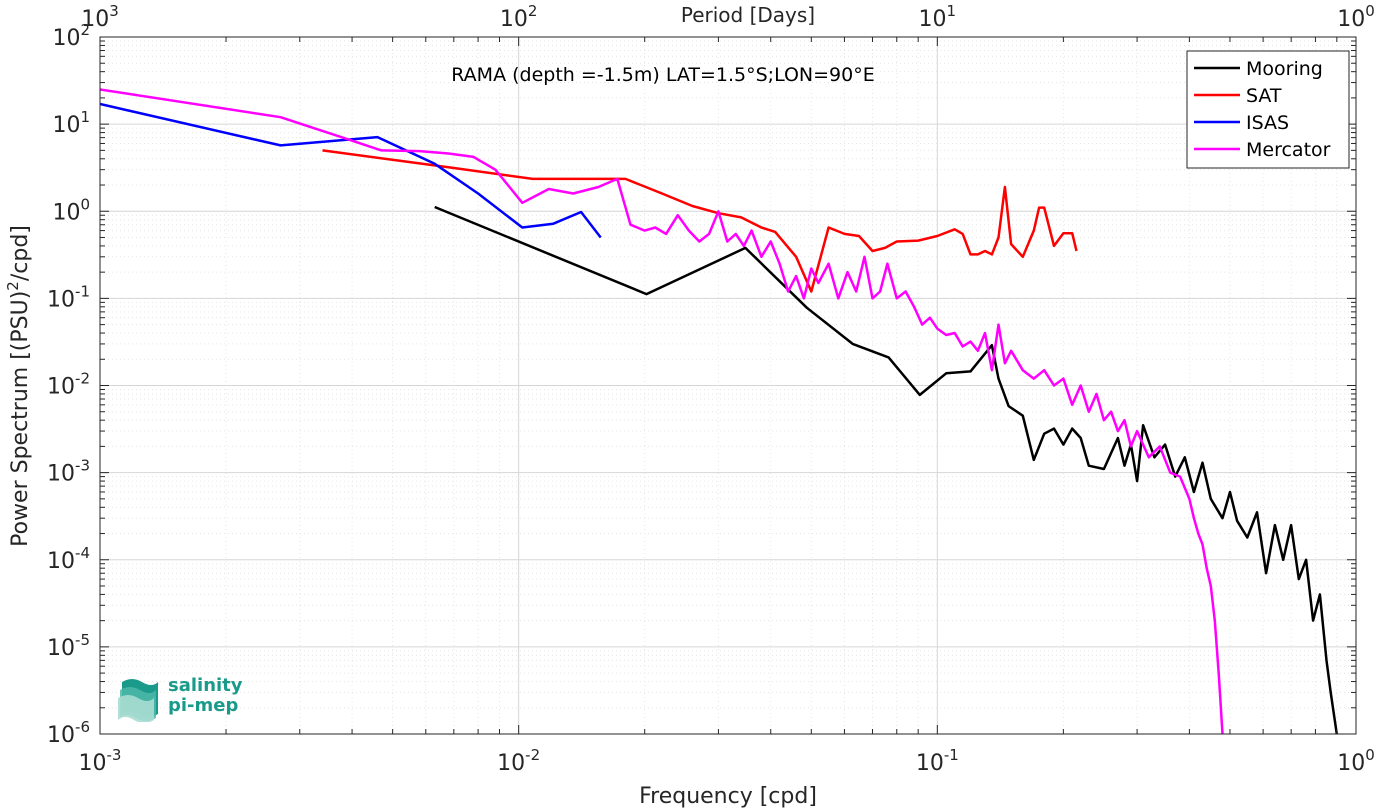  Describe the element at coordinates (1284, 69) in the screenshot. I see `legend-label-mooring: Mooring` at that location.